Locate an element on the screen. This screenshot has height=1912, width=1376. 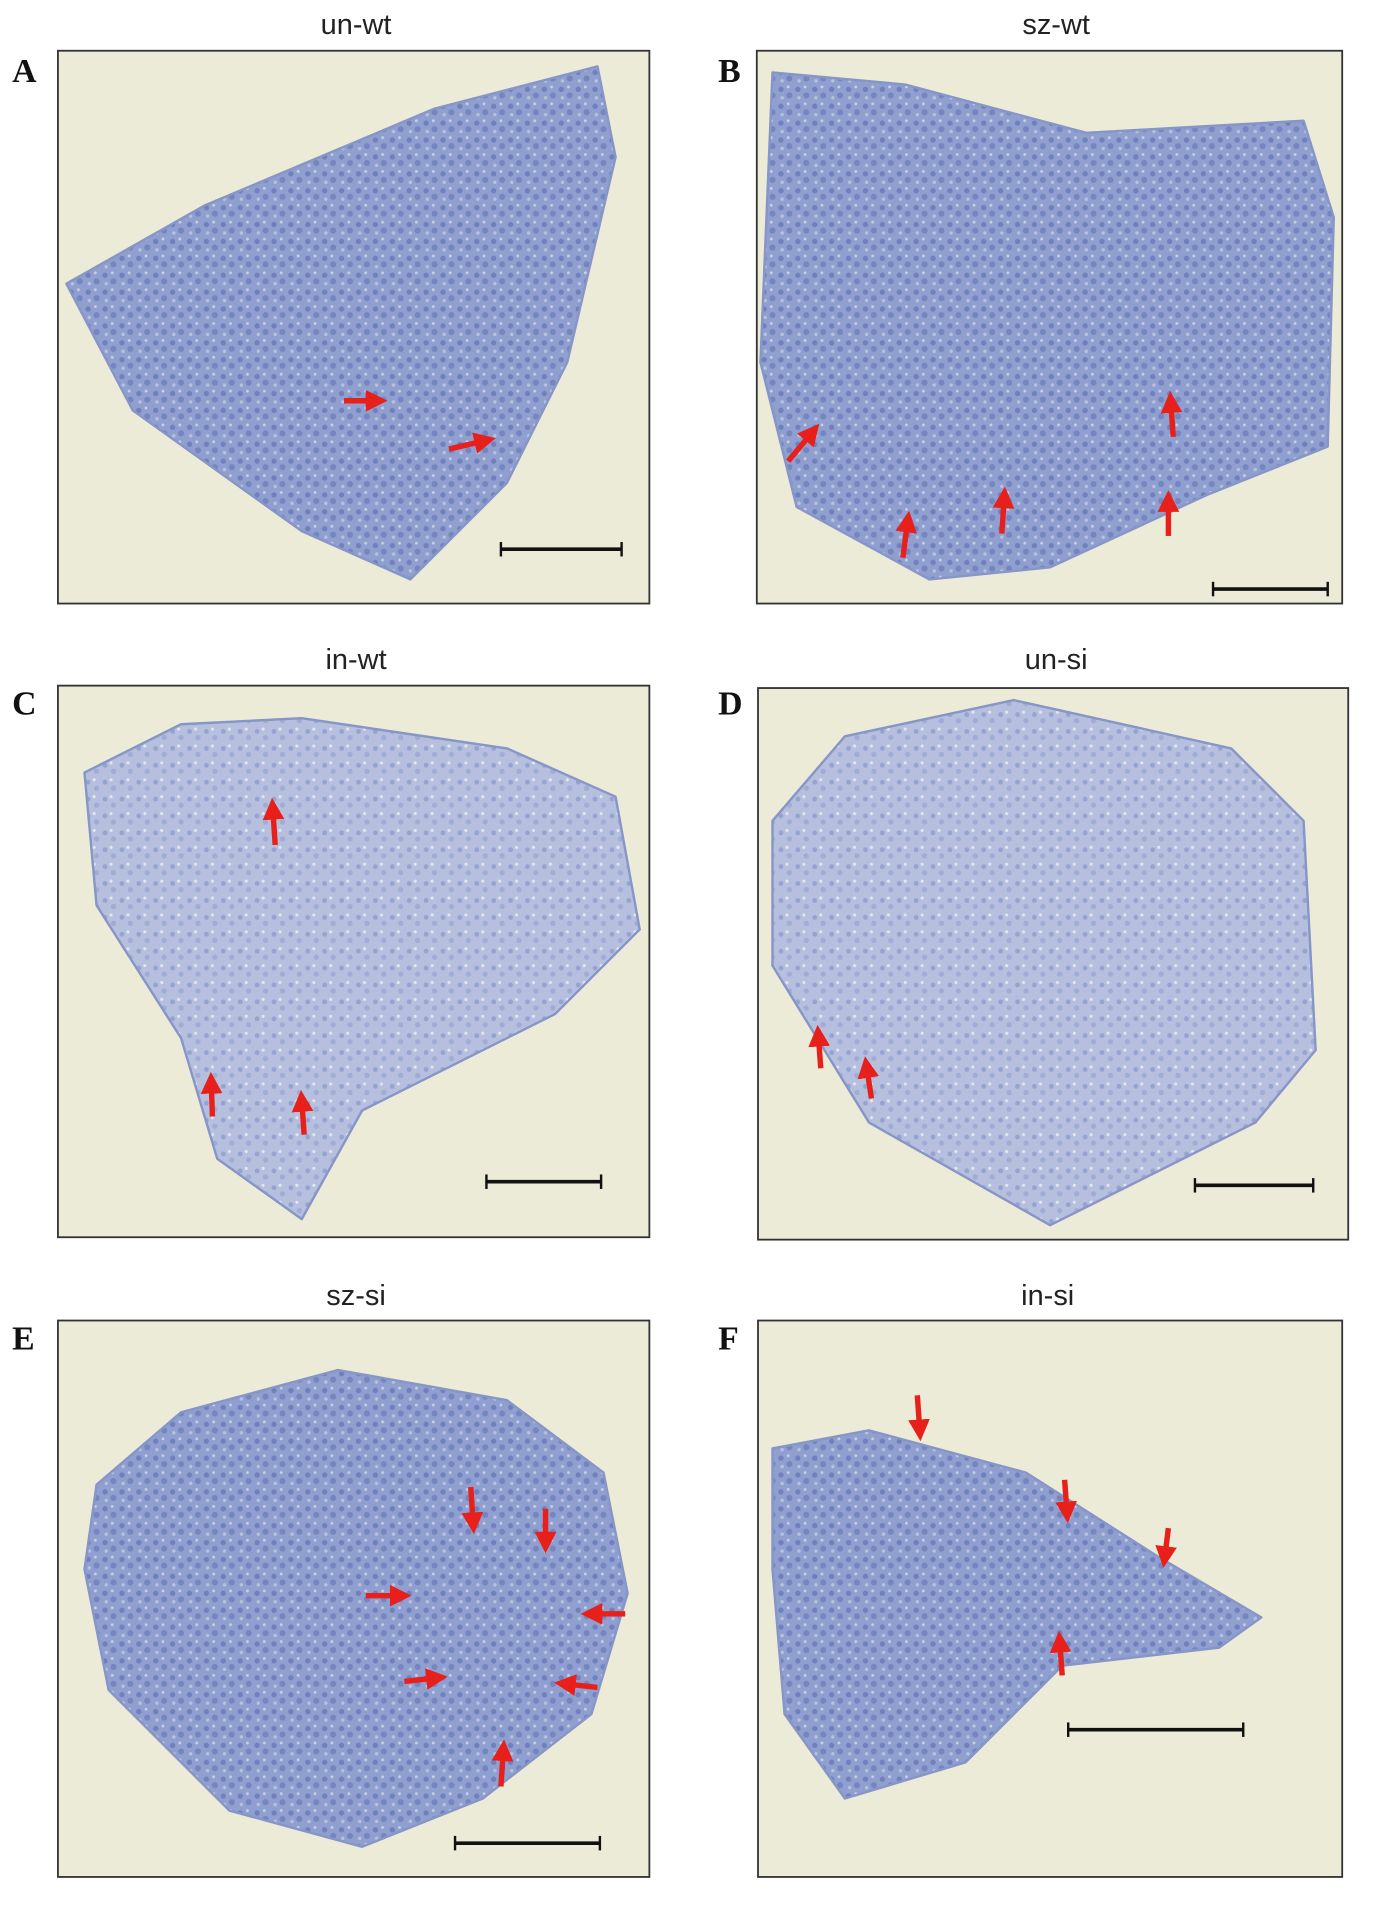
panel: in-wt C is located at coordinates (331, 941).